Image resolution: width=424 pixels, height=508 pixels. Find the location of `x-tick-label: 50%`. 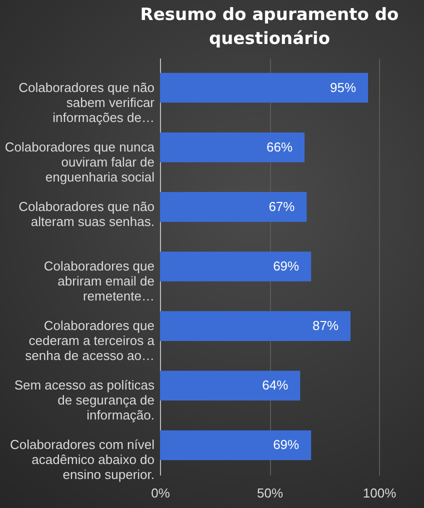

x-tick-label: 50% is located at coordinates (270, 493).